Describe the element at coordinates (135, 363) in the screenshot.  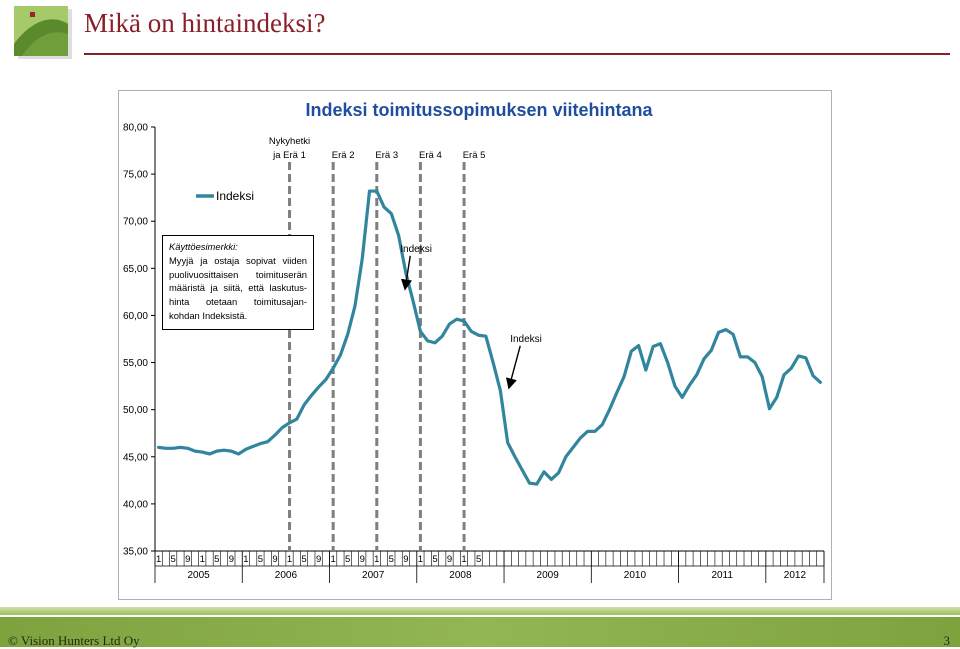
I see `y-tick-label: 55,00` at that location.